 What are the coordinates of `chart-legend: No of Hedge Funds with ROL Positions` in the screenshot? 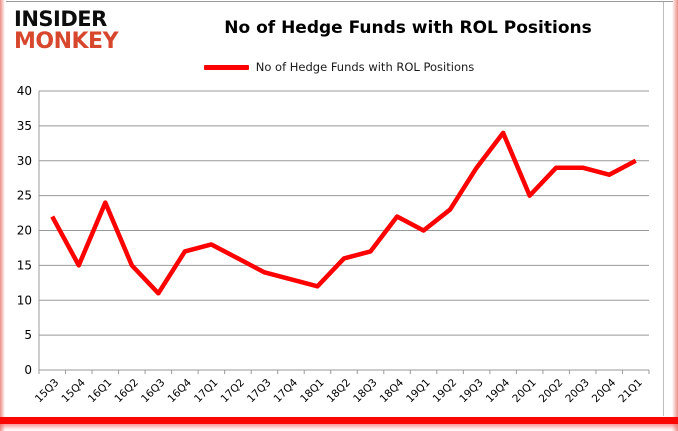 It's located at (339, 67).